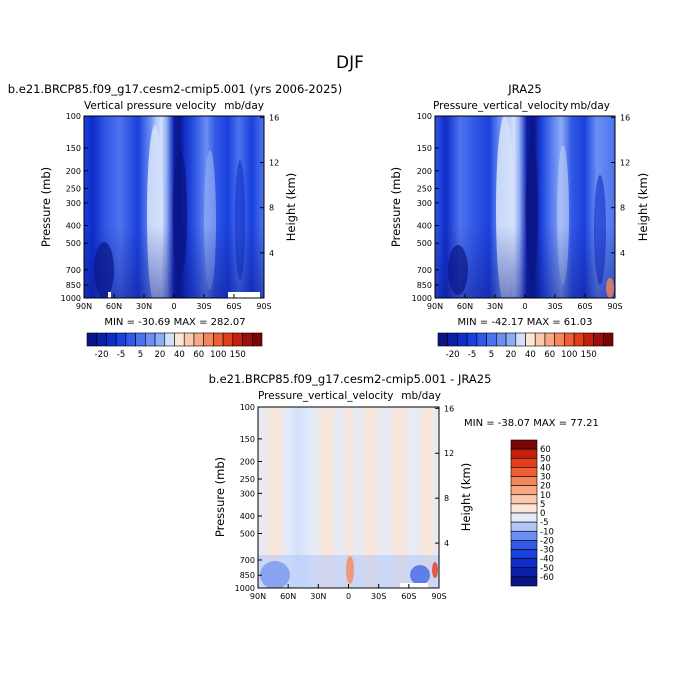  What do you see at coordinates (545, 496) in the screenshot?
I see `colorbar-label: 10` at bounding box center [545, 496].